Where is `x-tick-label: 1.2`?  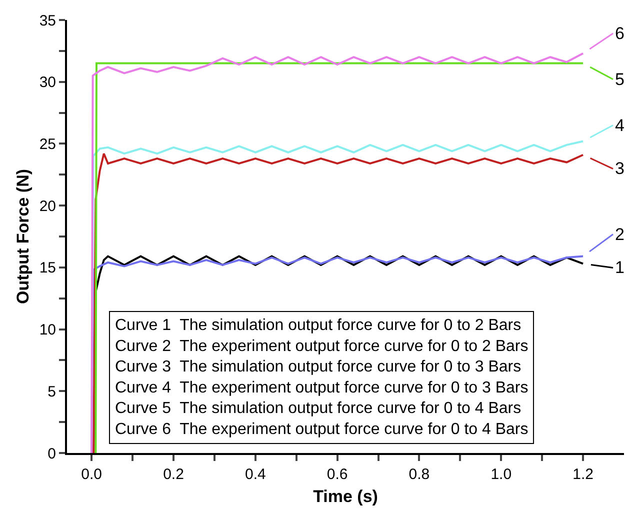
x-tick-label: 1.2 is located at coordinates (583, 474).